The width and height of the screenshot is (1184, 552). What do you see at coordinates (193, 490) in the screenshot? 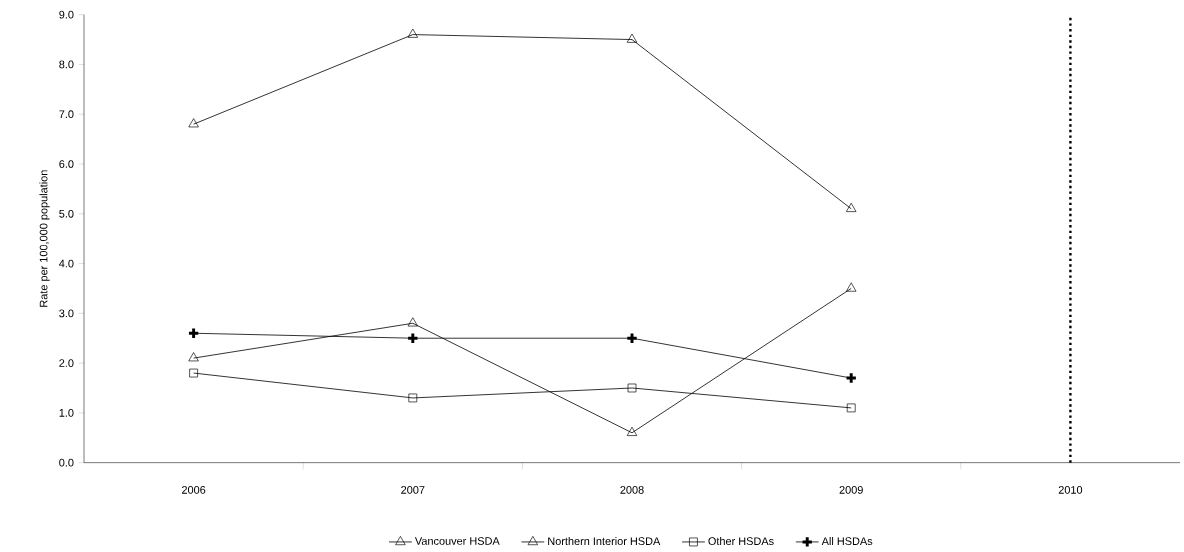
I see `x-tick-label: 2006` at bounding box center [193, 490].